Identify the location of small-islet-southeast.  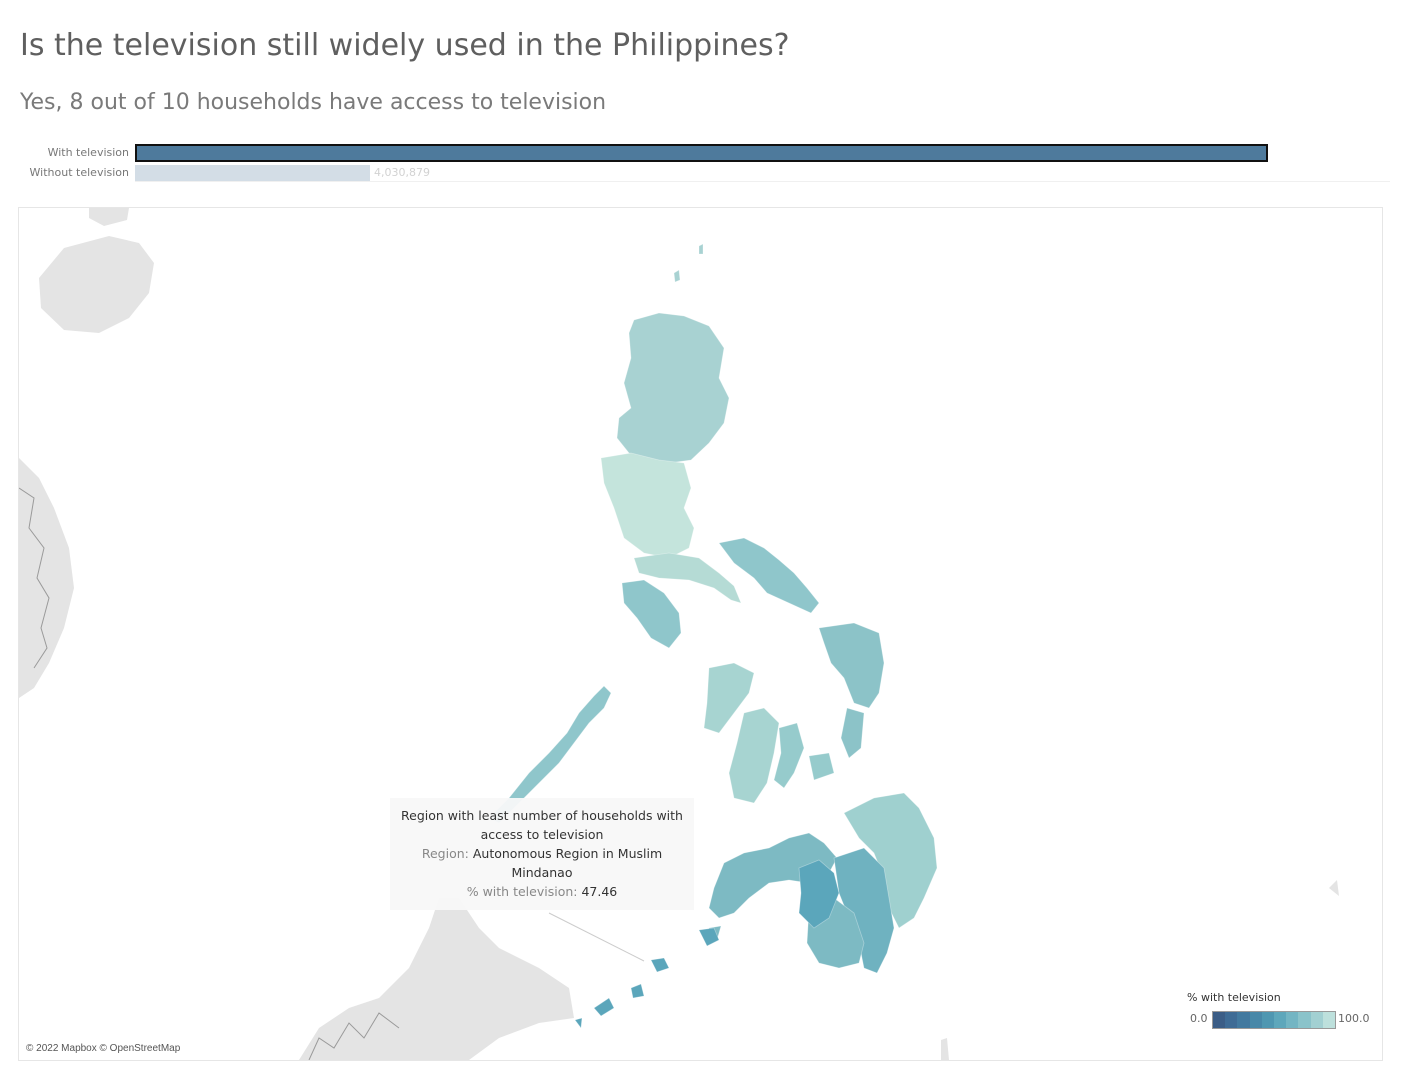
(945, 1049).